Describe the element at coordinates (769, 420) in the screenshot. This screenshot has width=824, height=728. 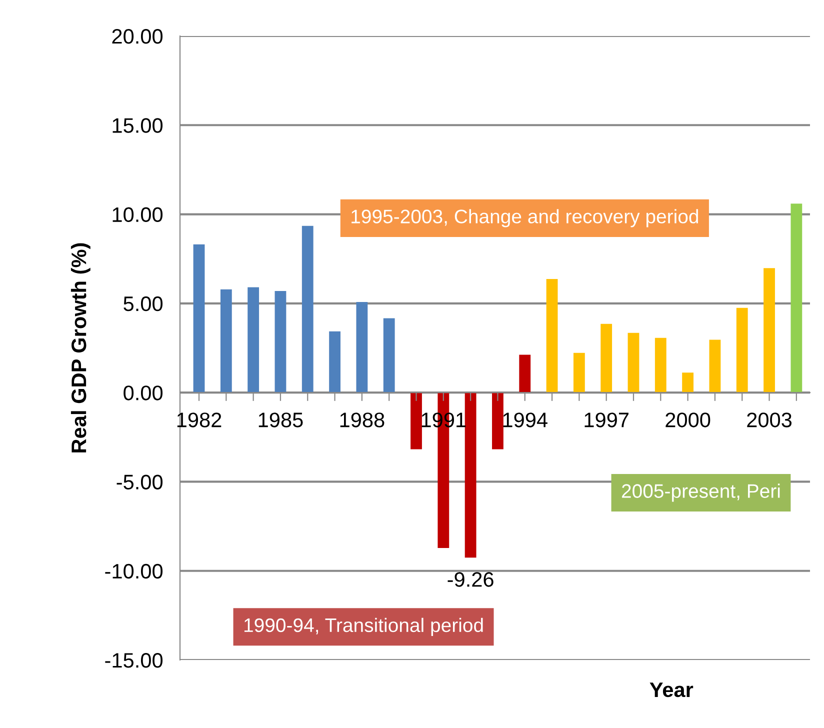
I see `x-tick-label: 2003` at that location.